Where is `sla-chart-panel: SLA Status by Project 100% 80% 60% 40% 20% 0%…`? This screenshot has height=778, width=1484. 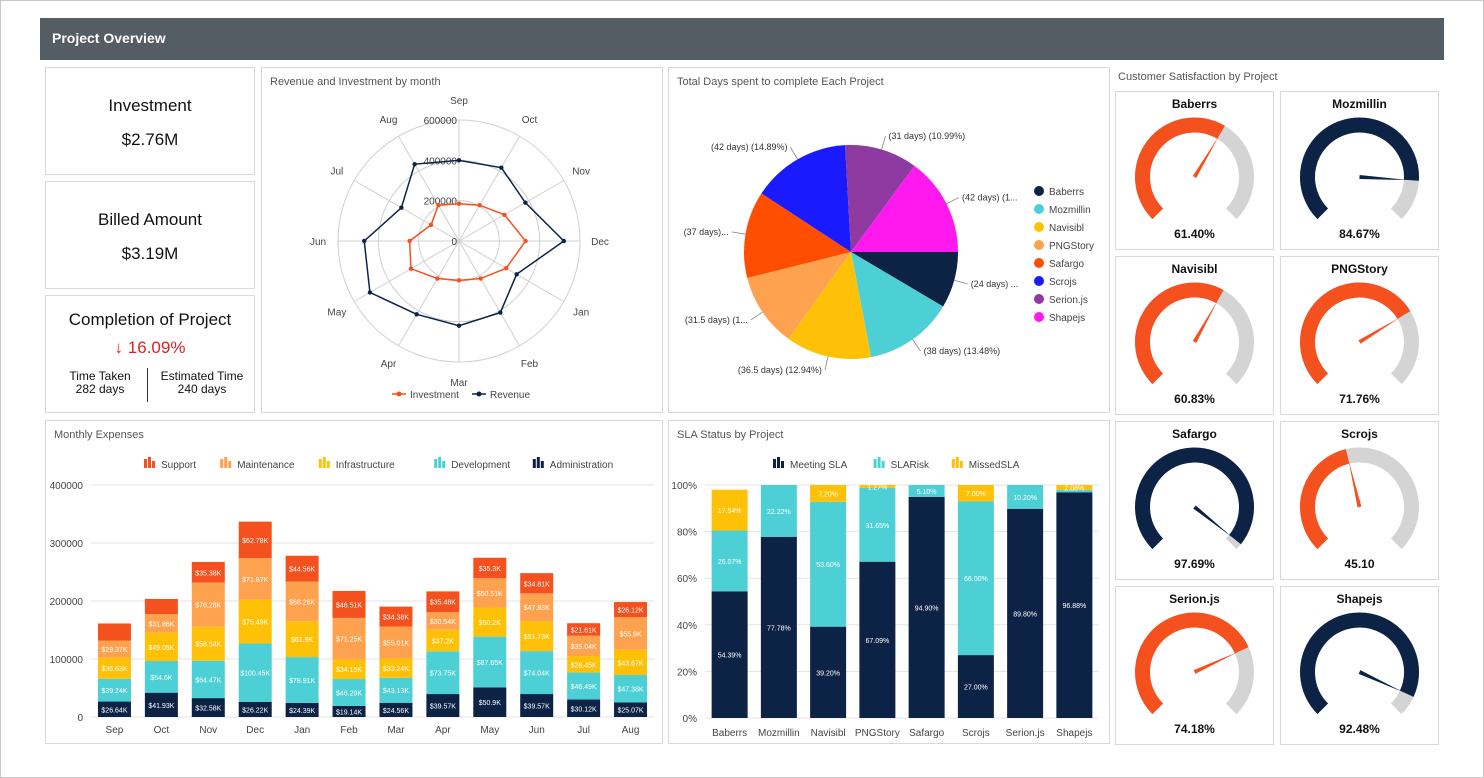 sla-chart-panel: SLA Status by Project 100% 80% 60% 40% 20% 0%… is located at coordinates (889, 582).